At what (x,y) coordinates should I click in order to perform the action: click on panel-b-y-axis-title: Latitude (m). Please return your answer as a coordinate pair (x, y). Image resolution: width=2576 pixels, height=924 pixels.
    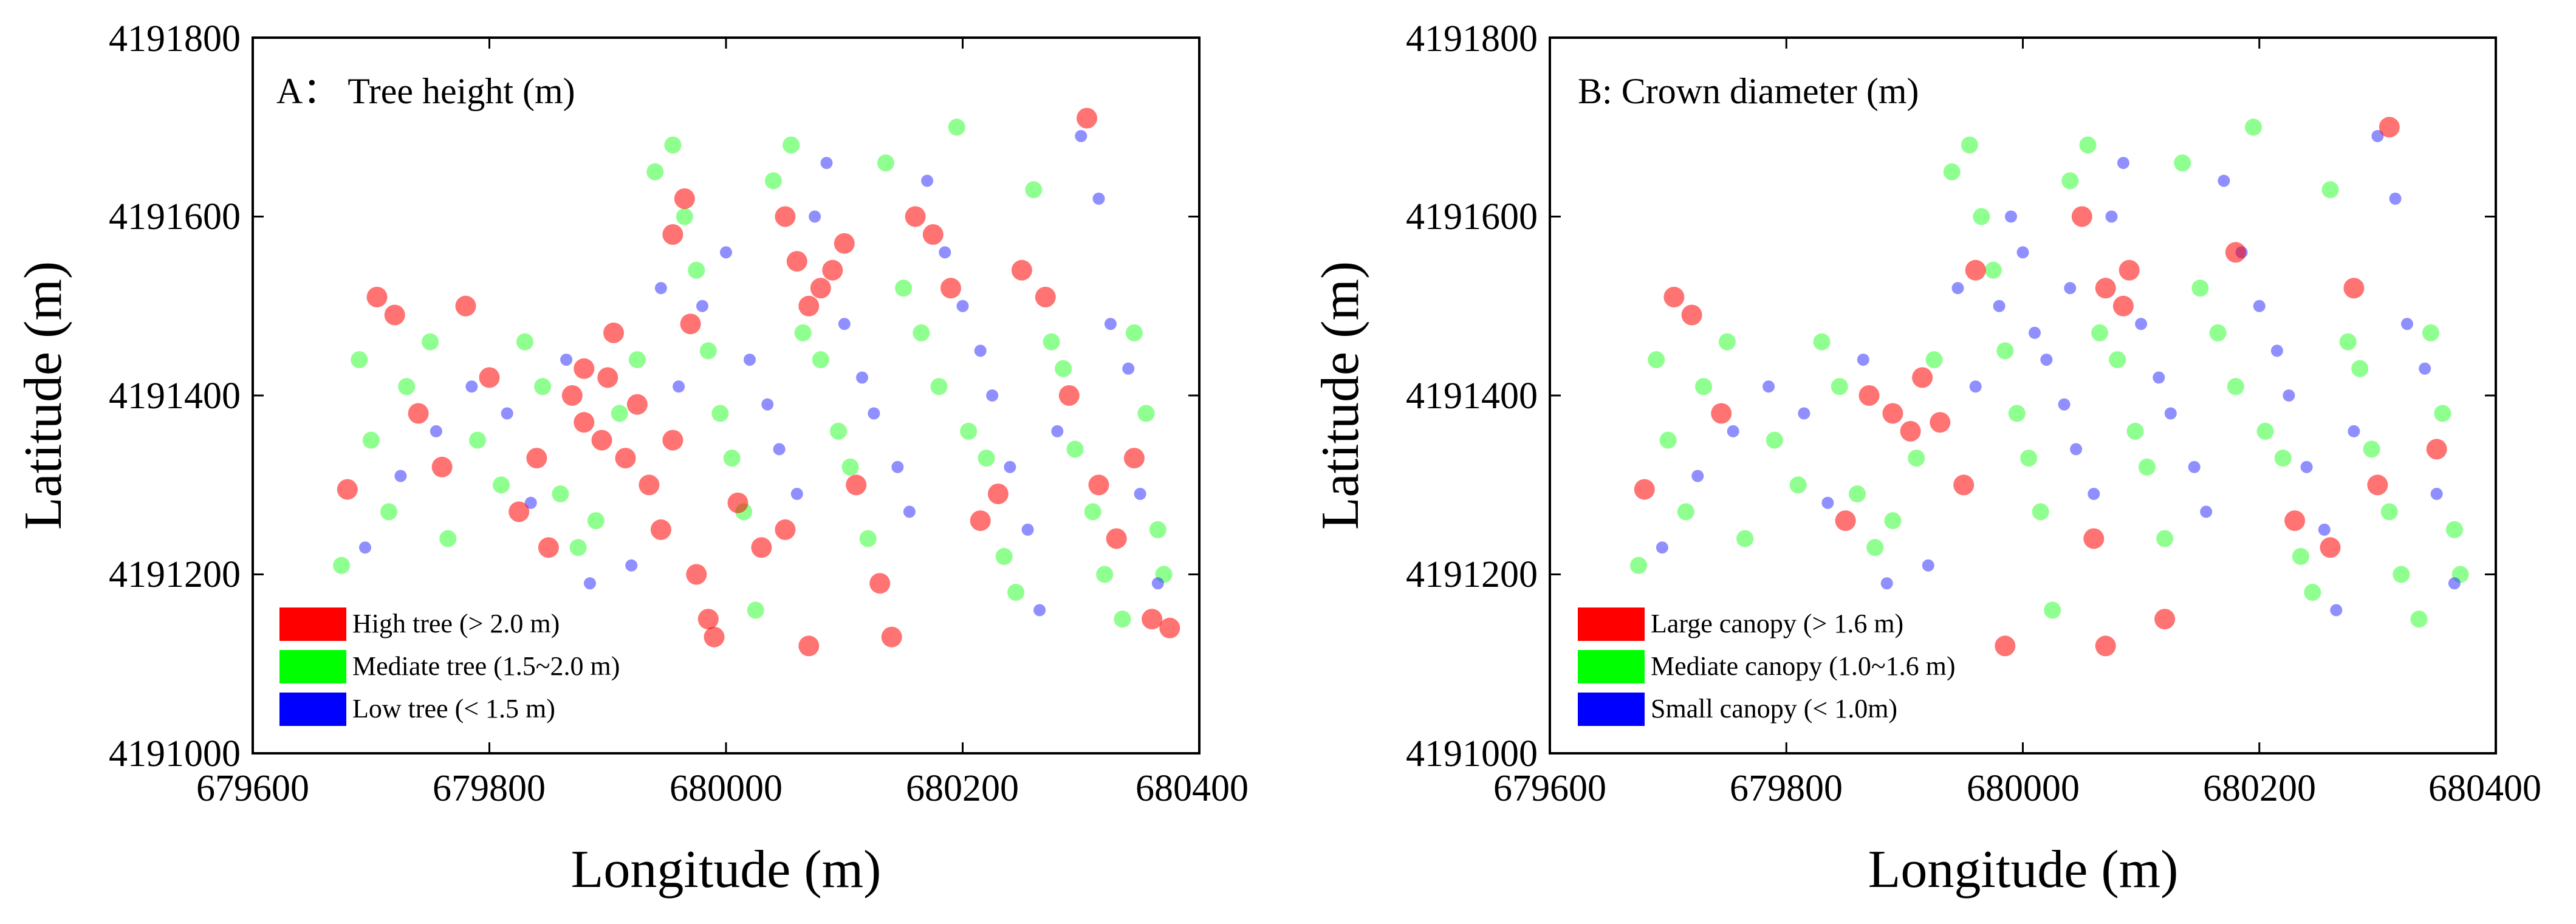
    Looking at the image, I should click on (1340, 395).